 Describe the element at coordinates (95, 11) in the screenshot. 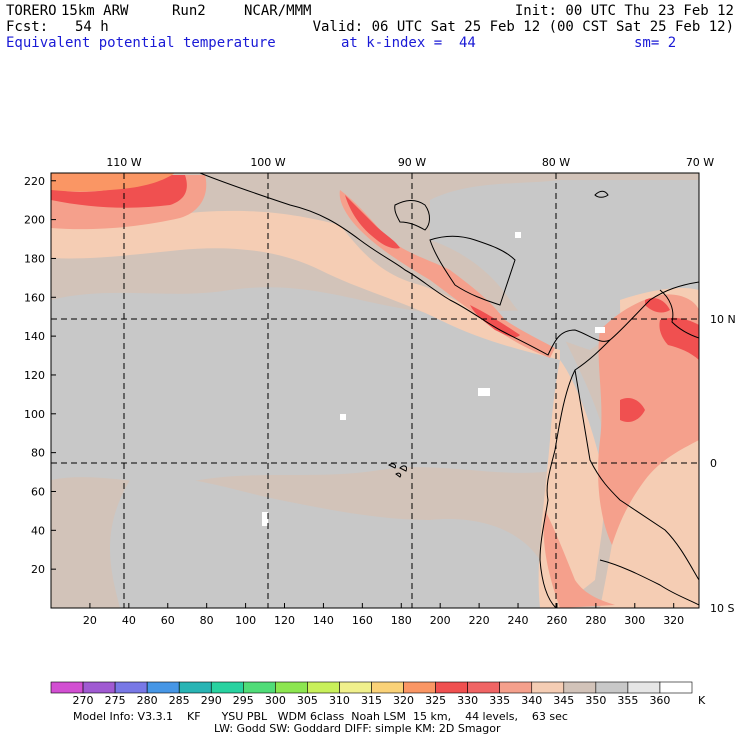

I see `model-resolution: 15km ARW` at that location.